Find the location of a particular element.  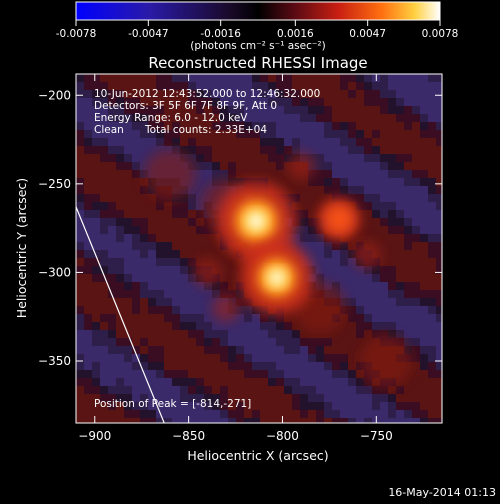

x-tick-label: −800 is located at coordinates (282, 436).